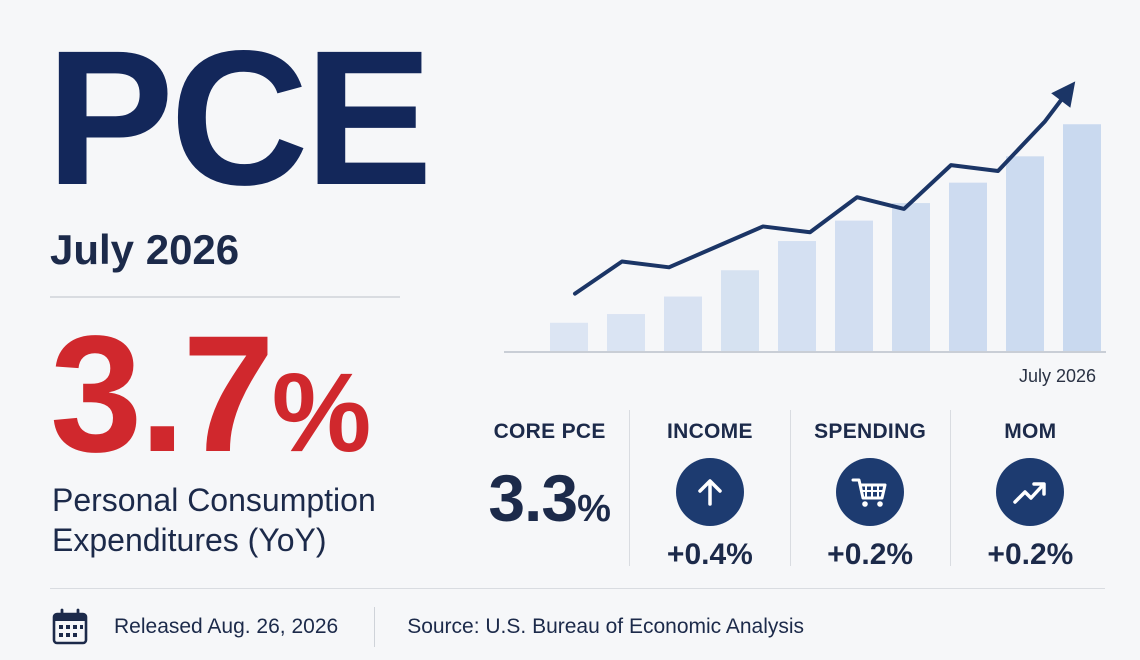  I want to click on kpi-core-pce-number: 3.3, so click(533, 498).